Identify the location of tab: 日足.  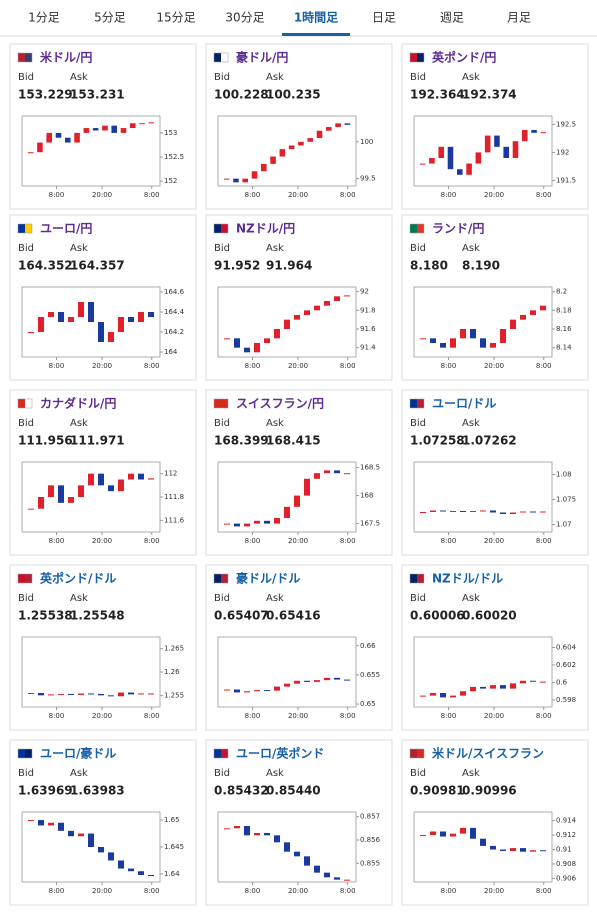
(384, 18).